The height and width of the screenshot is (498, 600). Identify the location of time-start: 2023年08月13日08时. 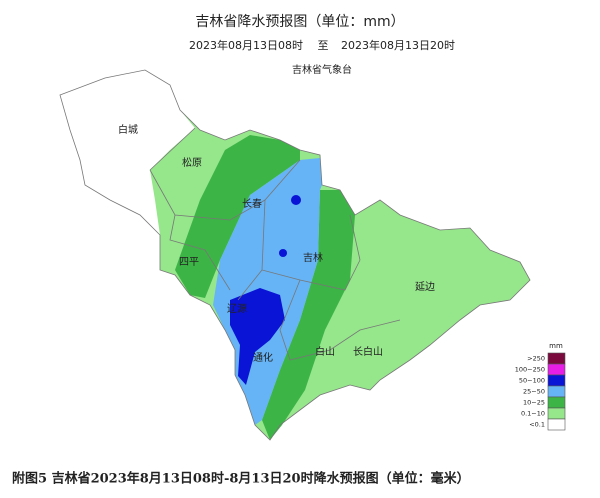
(246, 45).